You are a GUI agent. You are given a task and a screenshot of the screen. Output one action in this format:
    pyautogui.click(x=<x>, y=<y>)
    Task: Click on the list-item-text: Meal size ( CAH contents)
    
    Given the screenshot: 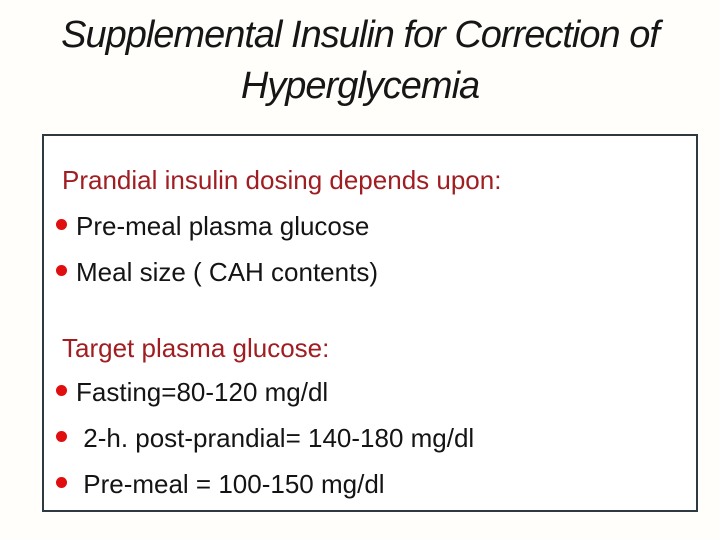 What is the action you would take?
    pyautogui.click(x=227, y=272)
    